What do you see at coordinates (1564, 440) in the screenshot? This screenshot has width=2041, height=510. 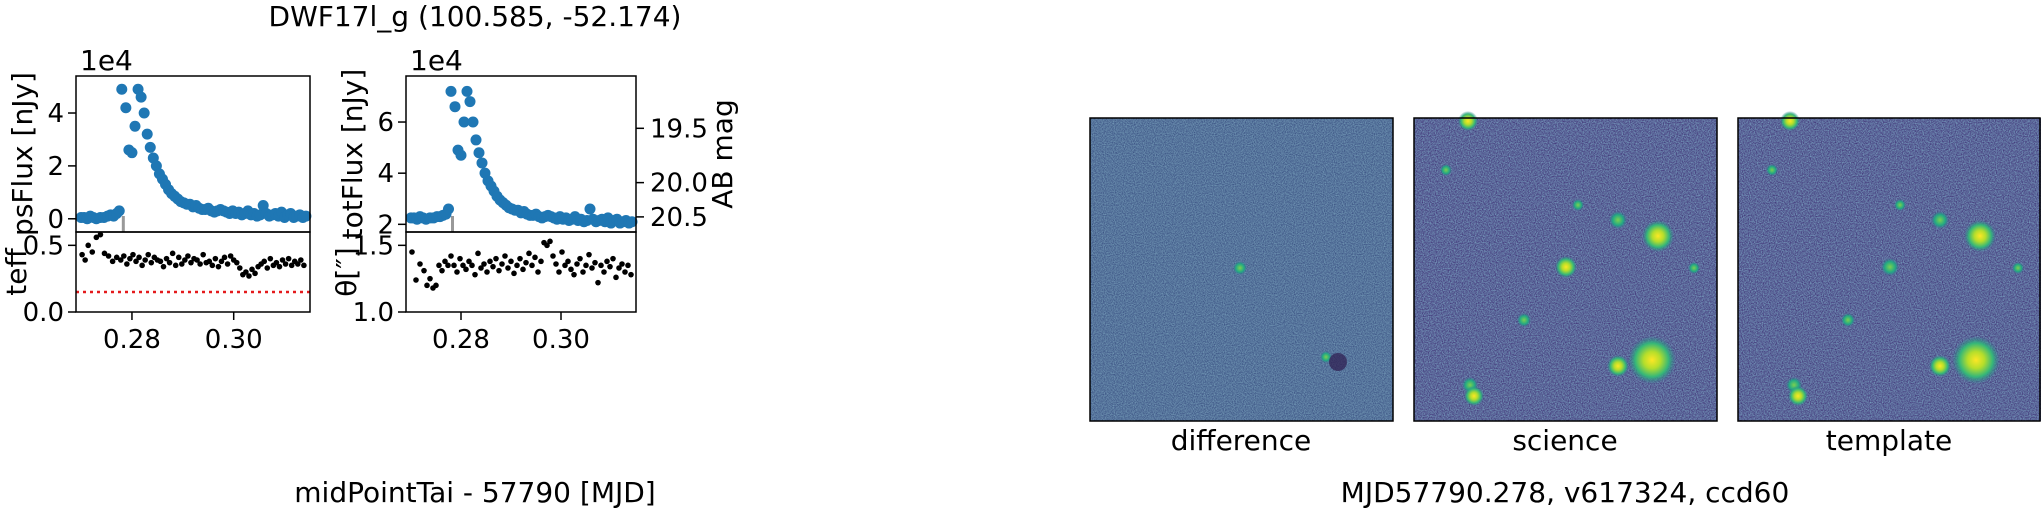 I see `stamp-science-label: science` at bounding box center [1564, 440].